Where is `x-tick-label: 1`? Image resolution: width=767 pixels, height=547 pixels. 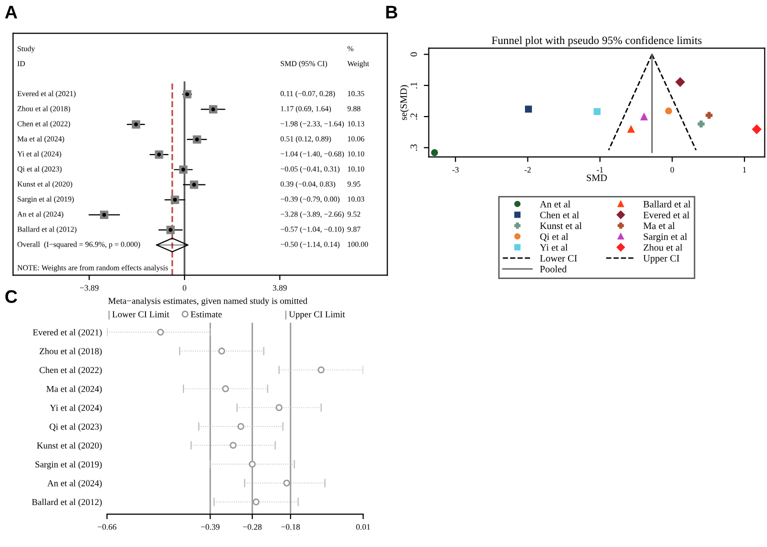
x-tick-label: 1 is located at coordinates (744, 169).